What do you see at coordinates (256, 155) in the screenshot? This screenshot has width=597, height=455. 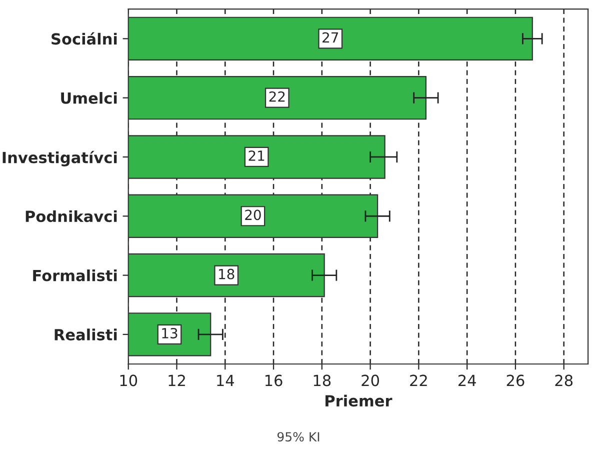 I see `data-label: 21` at bounding box center [256, 155].